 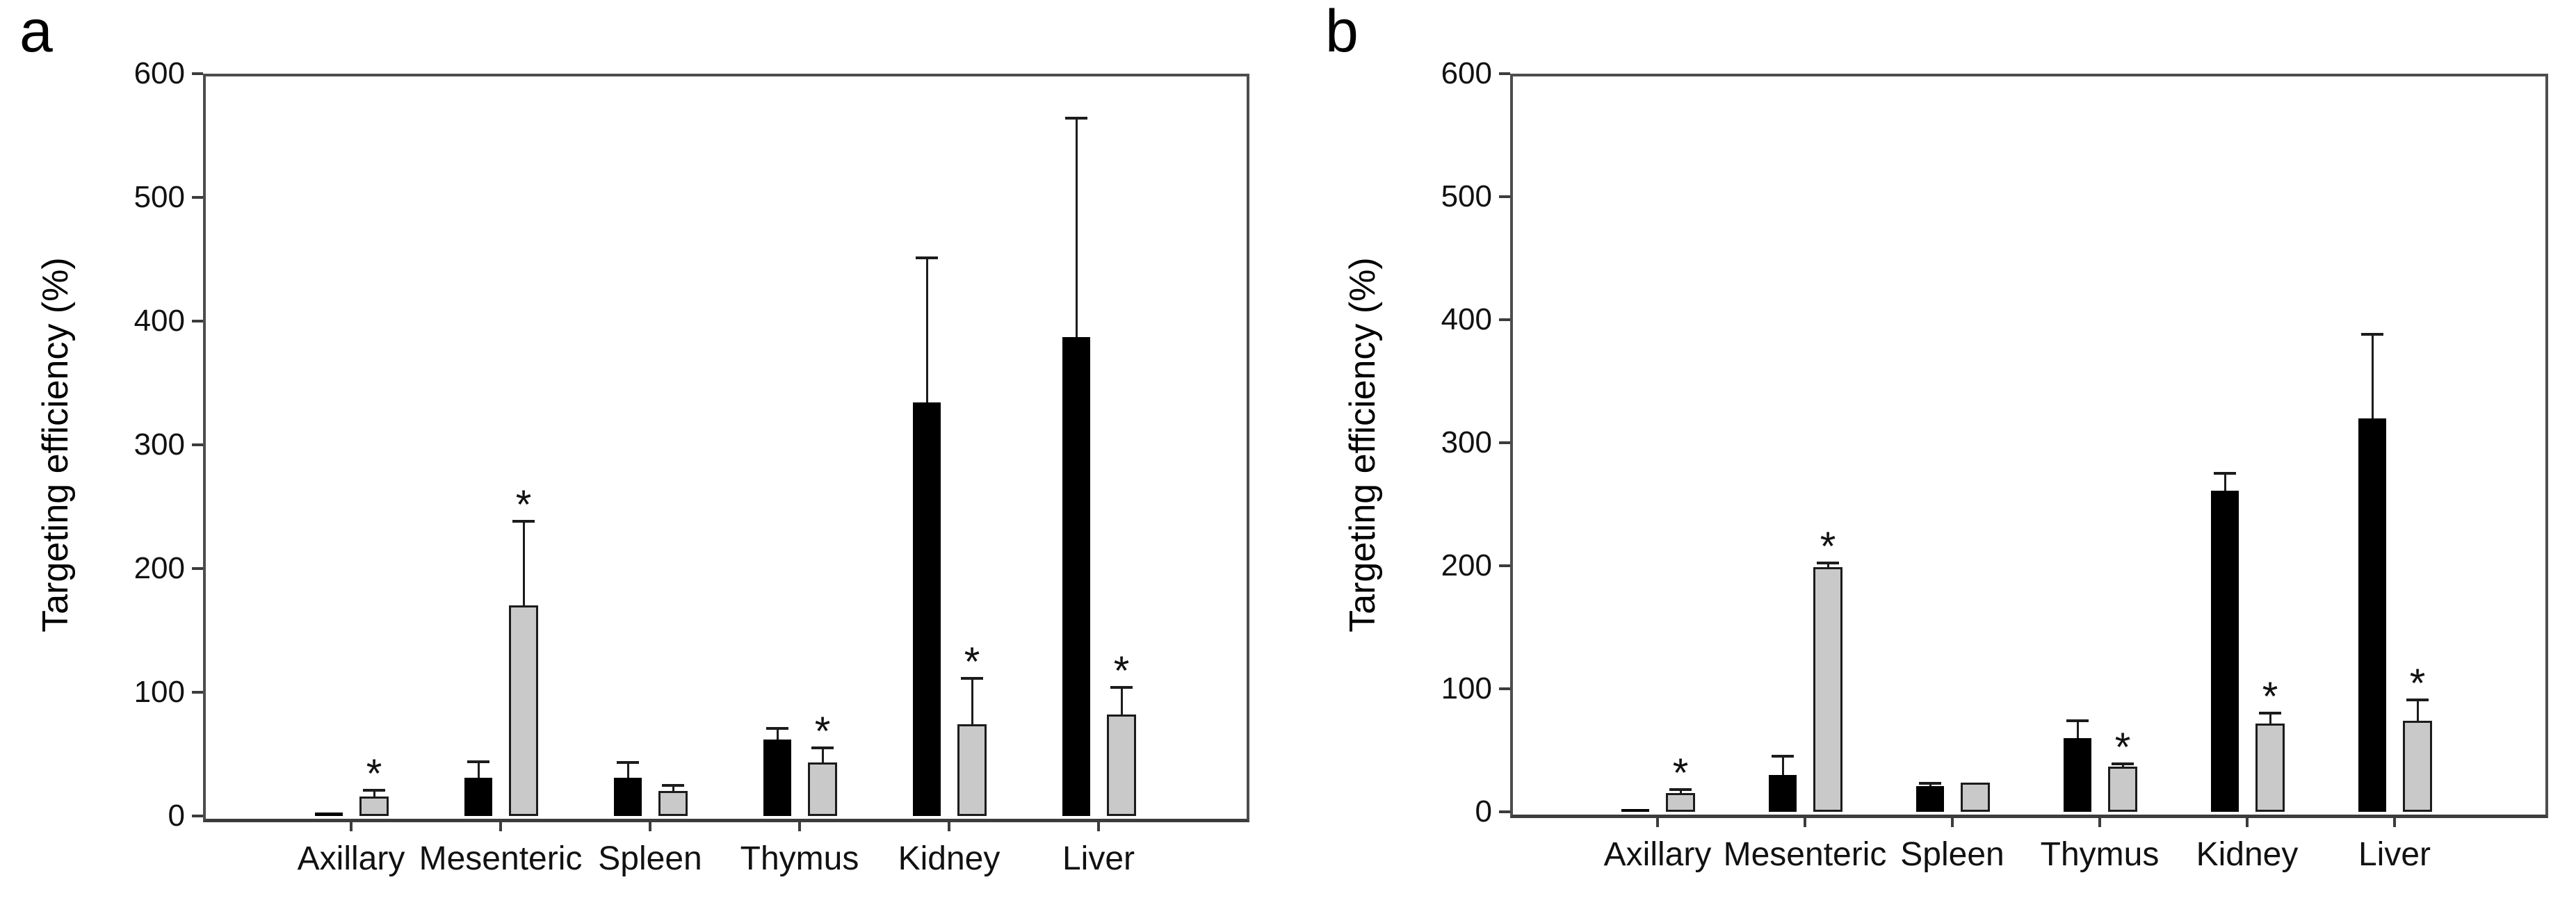 I want to click on error-bar-black-liver, so click(x=1076, y=228).